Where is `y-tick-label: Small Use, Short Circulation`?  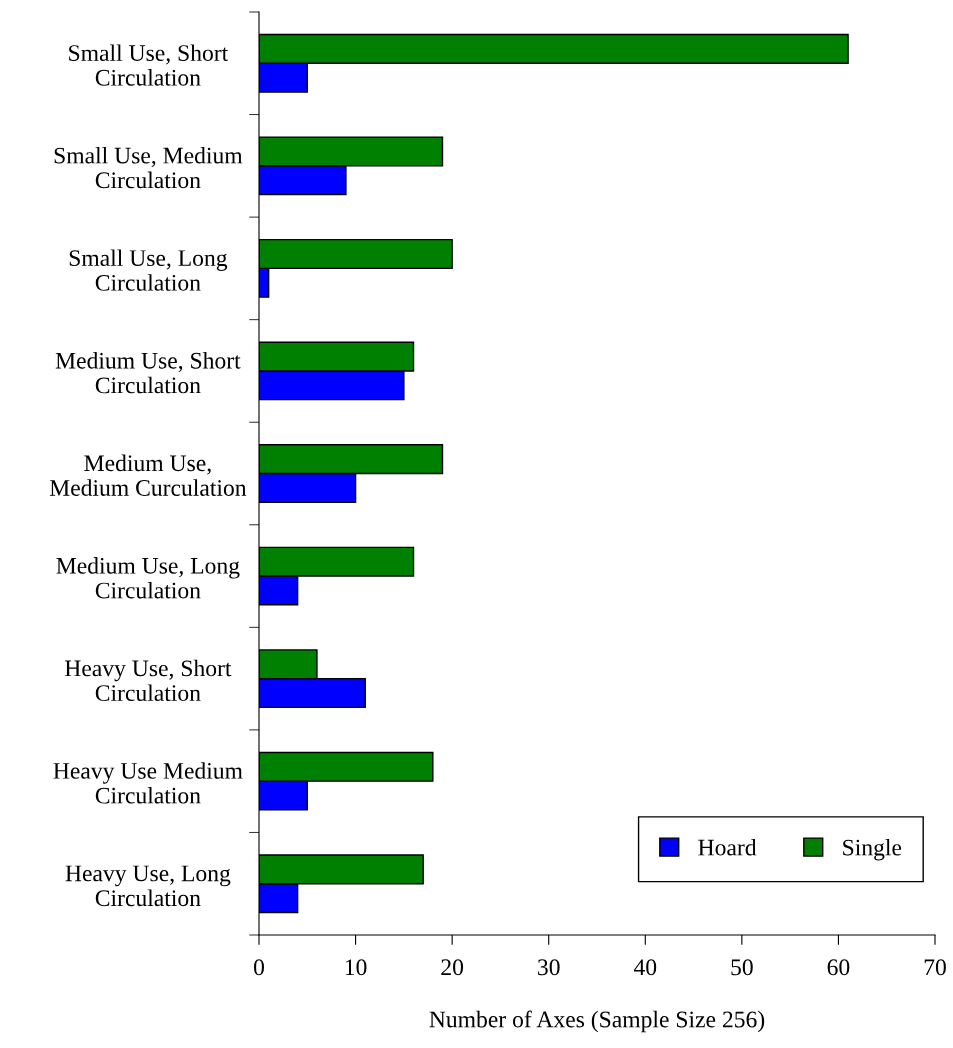
y-tick-label: Small Use, Short Circulation is located at coordinates (149, 65).